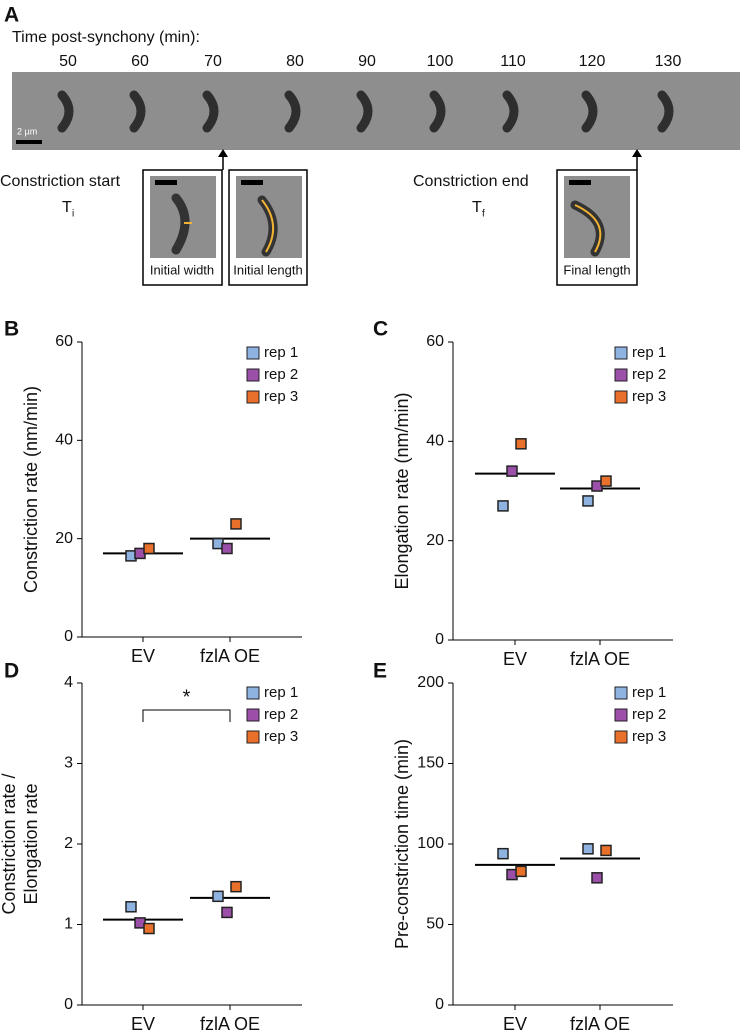 Image resolution: width=753 pixels, height=1032 pixels. I want to click on y-tick-label: 200, so click(430, 682).